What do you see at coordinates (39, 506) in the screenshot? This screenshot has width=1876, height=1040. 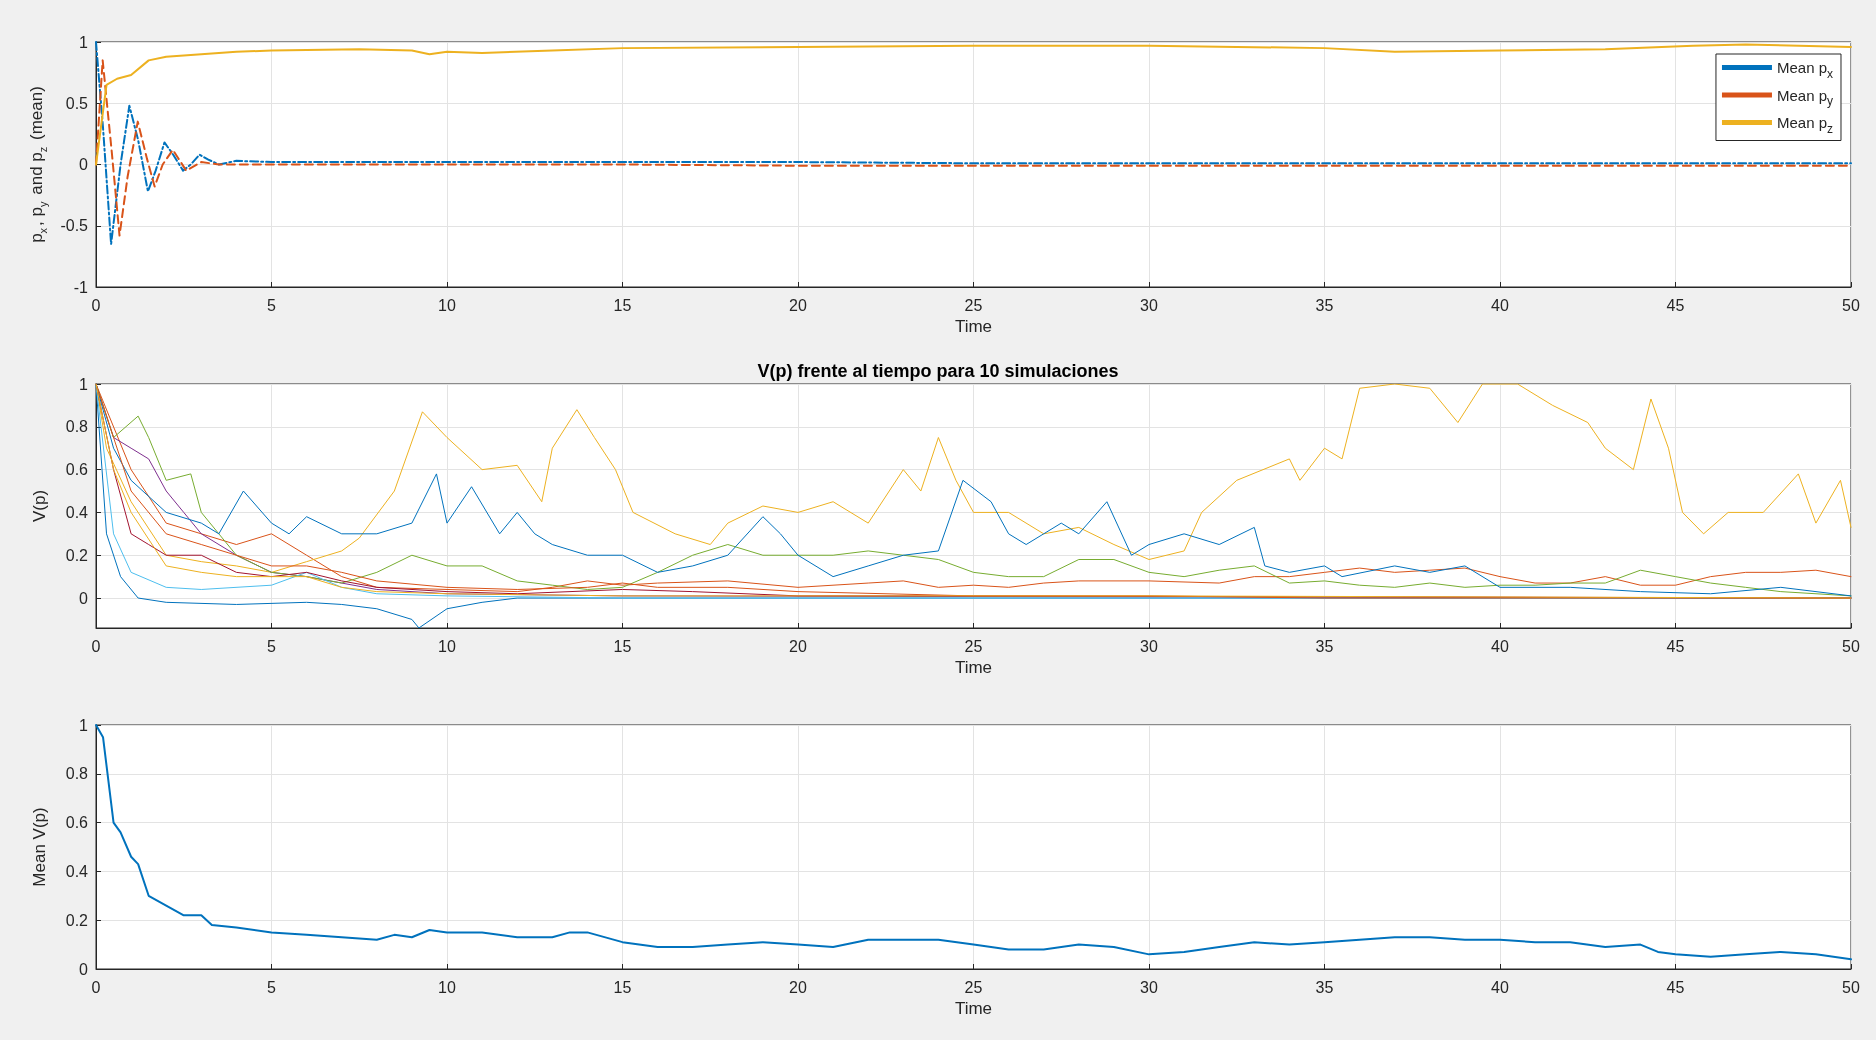 I see `y-axis-title: V(p)` at bounding box center [39, 506].